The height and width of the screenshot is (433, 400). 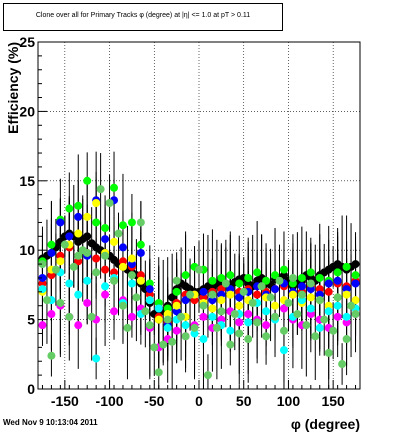 What do you see at coordinates (154, 401) in the screenshot?
I see `x-tick-label: -50` at bounding box center [154, 401].